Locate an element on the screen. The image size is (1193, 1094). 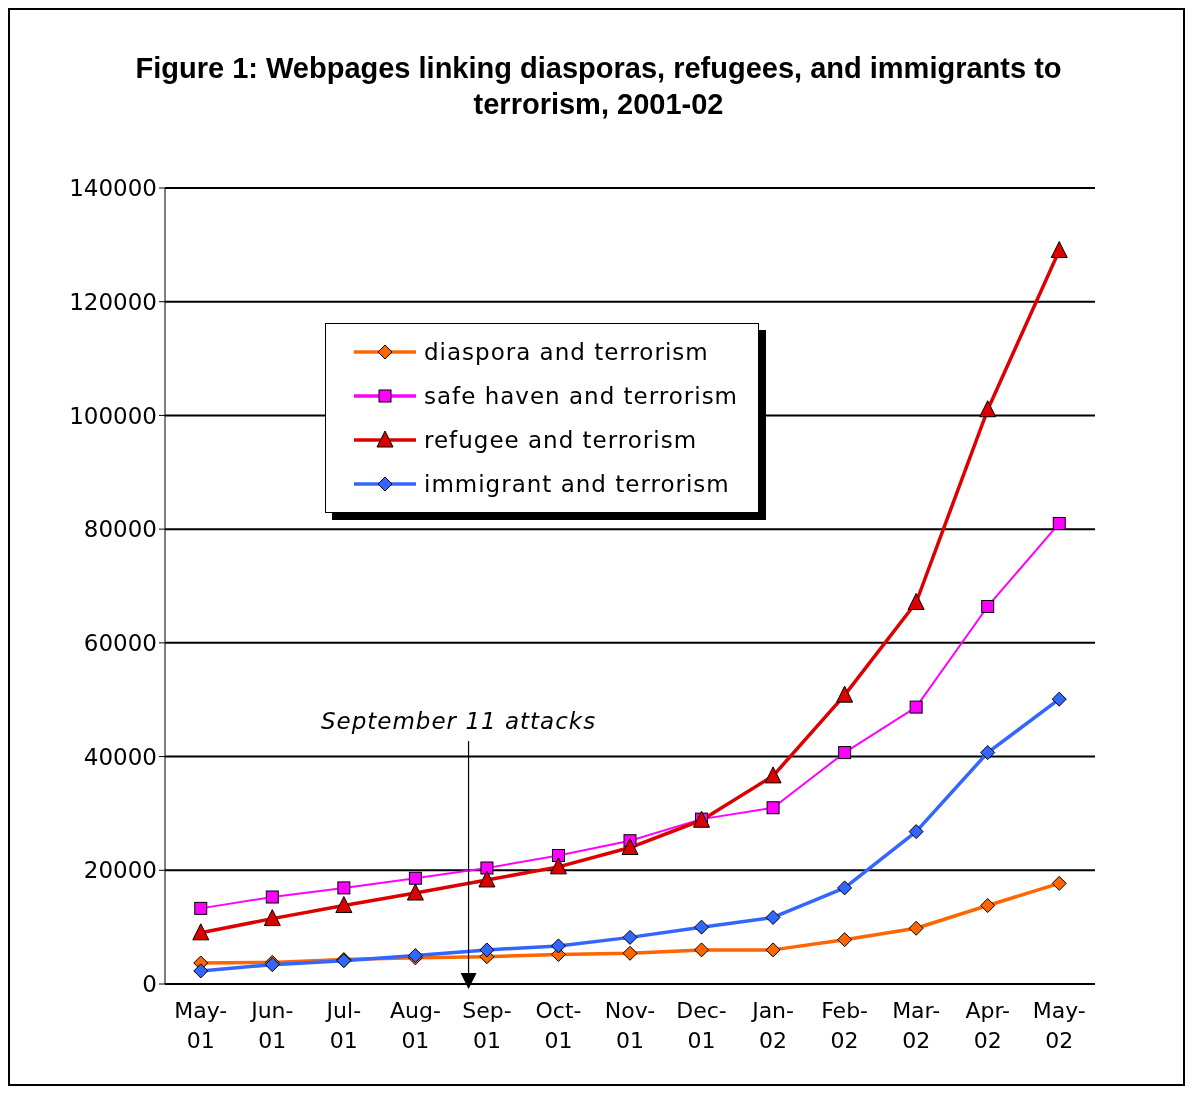
x-tick-label: Apr-02 is located at coordinates (987, 1025).